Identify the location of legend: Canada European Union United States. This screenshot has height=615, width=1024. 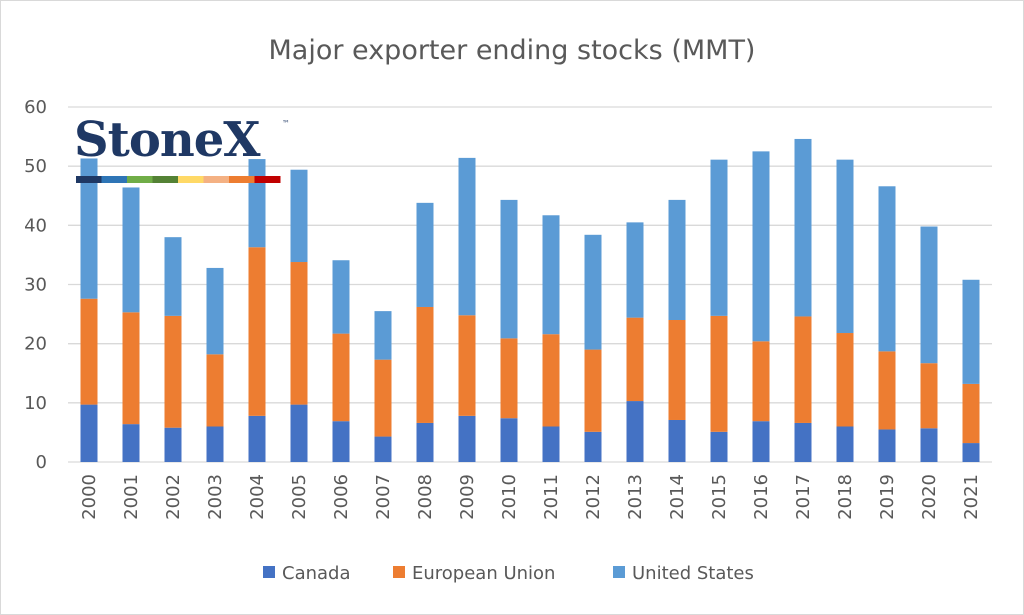
(508, 573).